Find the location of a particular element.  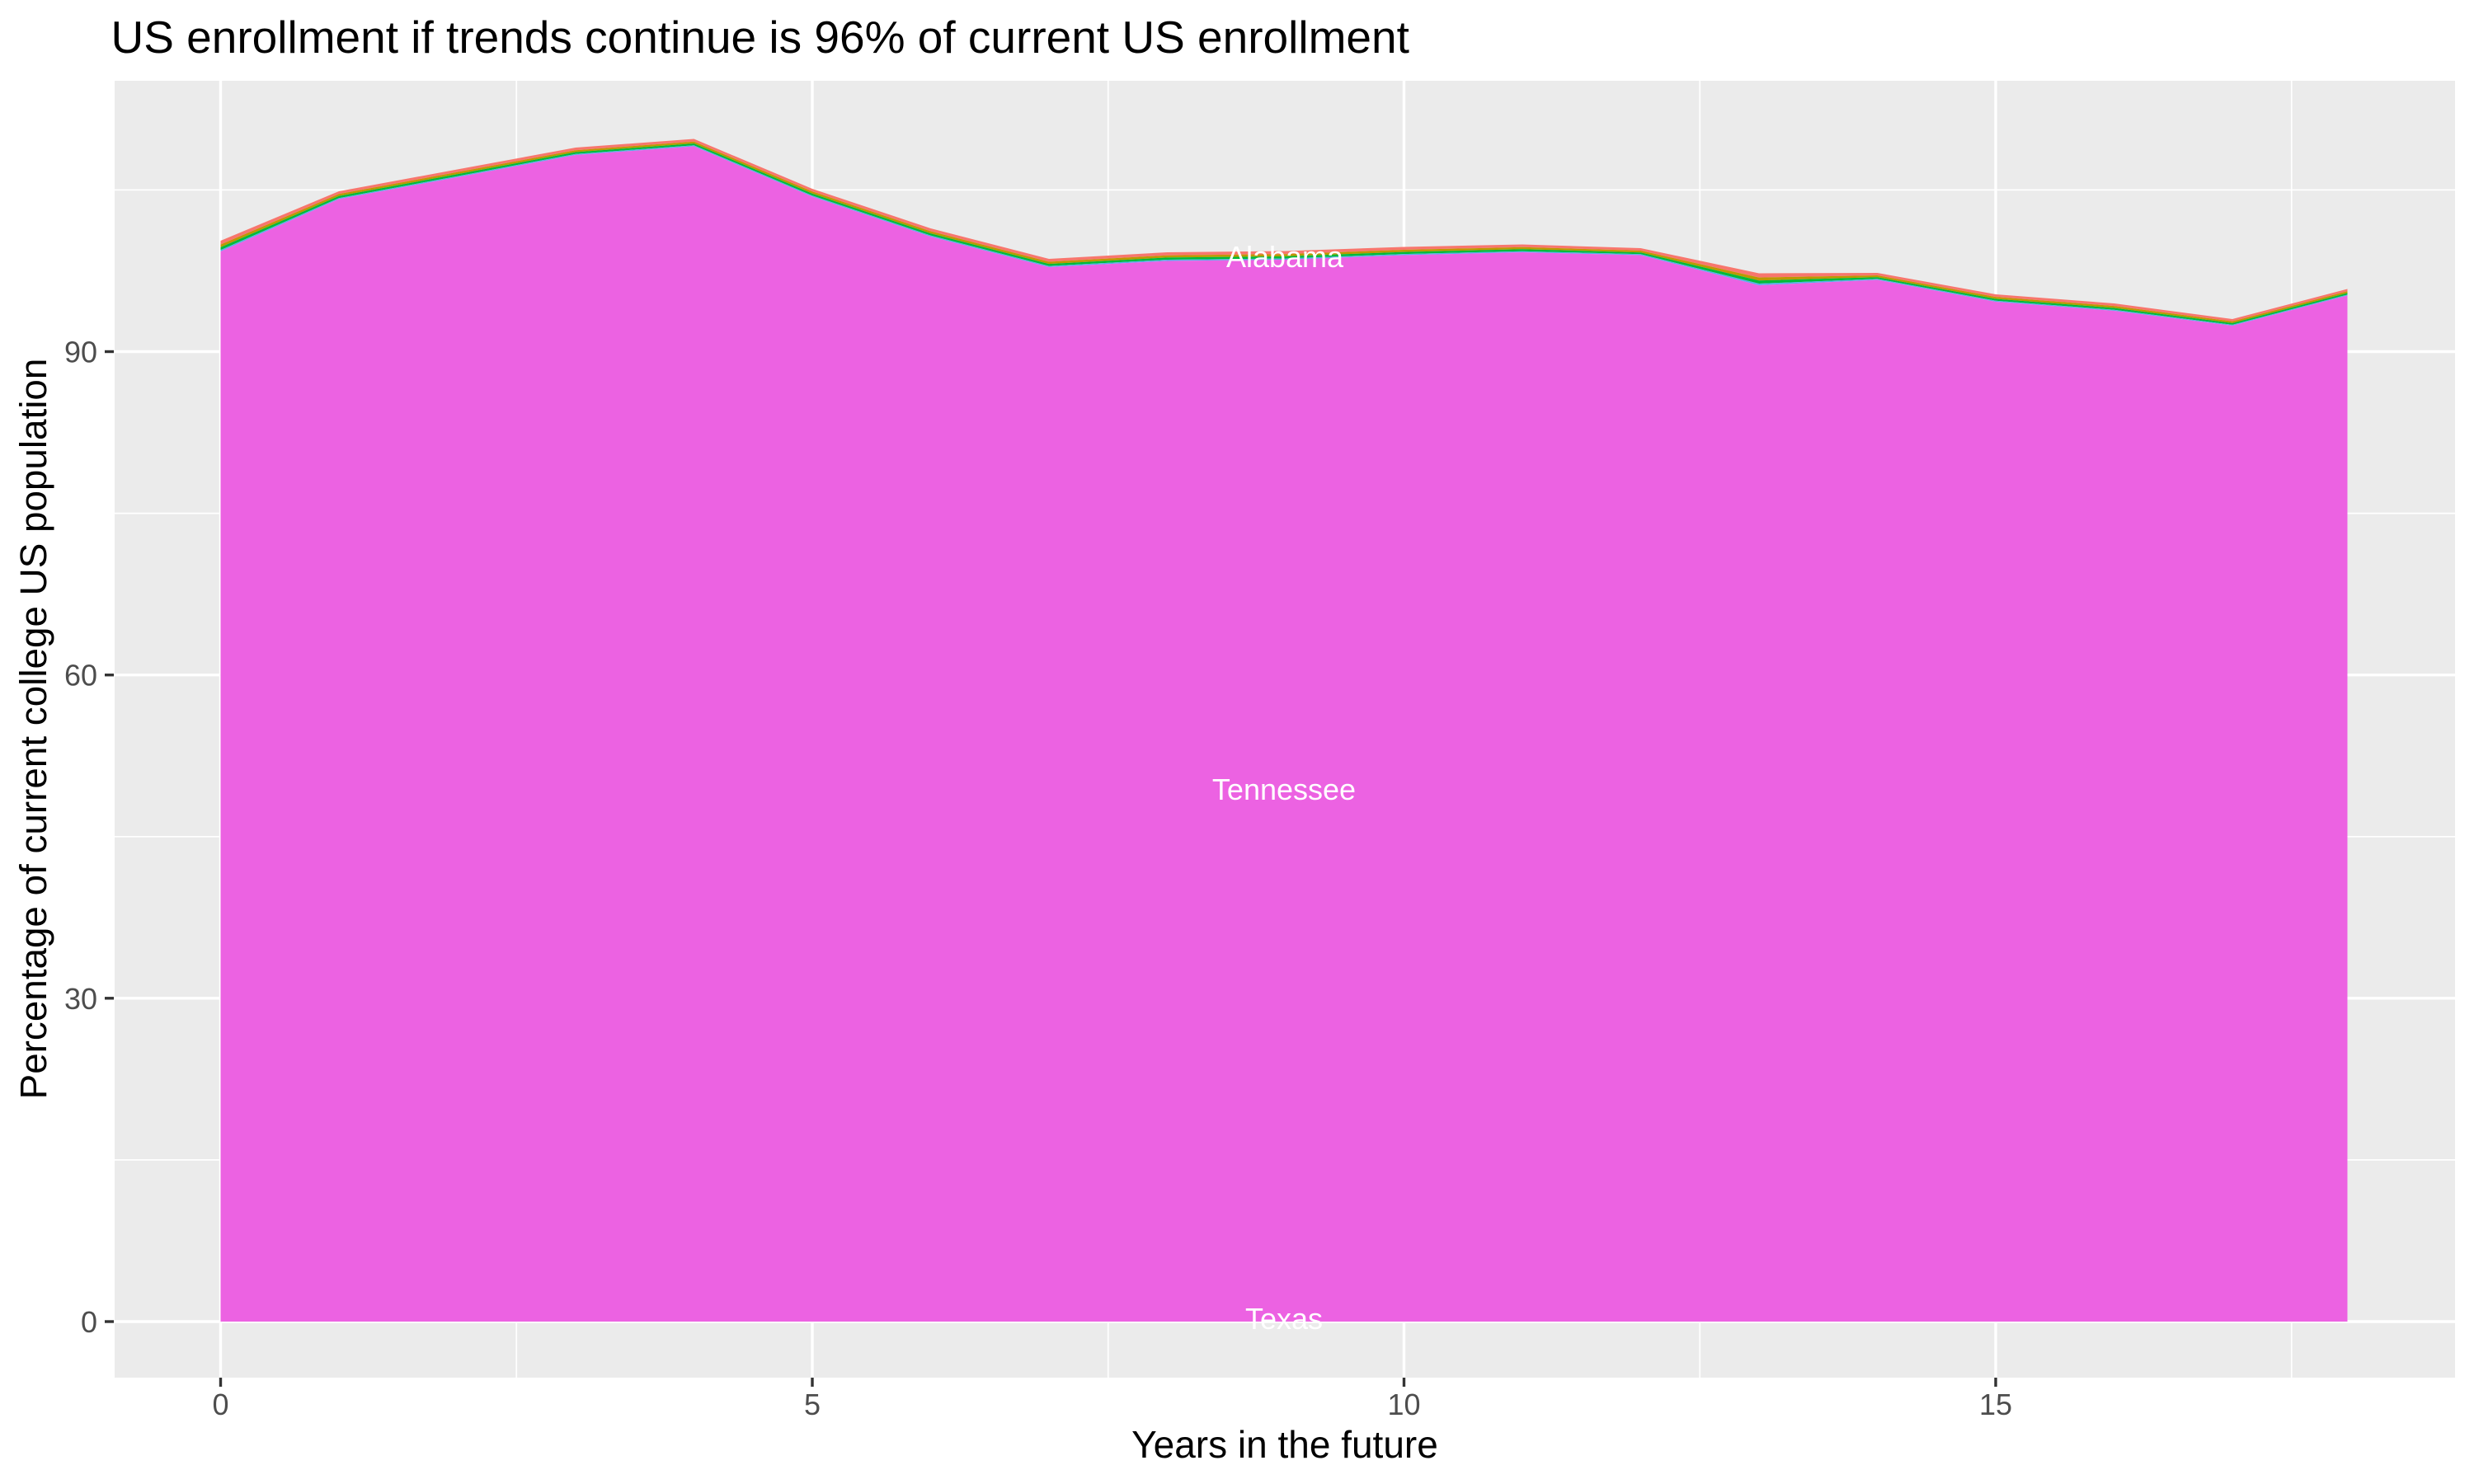

svg-text: 60 is located at coordinates (80, 676).